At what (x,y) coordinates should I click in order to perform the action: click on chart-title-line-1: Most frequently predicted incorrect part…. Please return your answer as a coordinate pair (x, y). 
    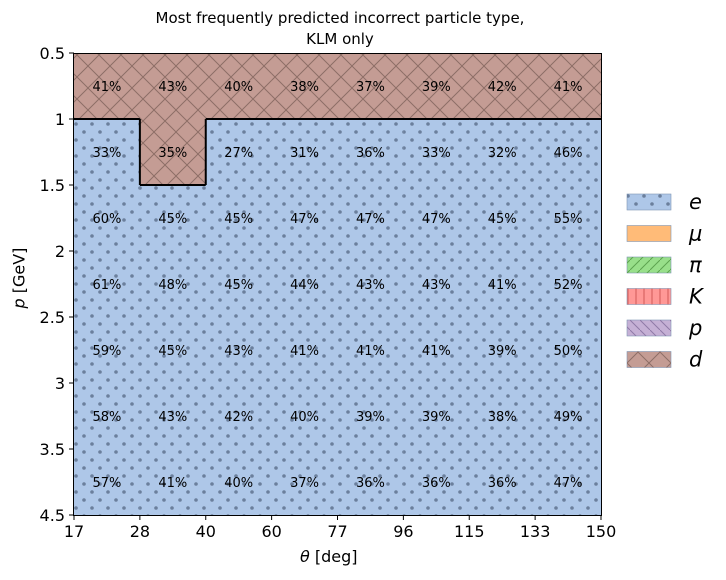
    Looking at the image, I should click on (340, 18).